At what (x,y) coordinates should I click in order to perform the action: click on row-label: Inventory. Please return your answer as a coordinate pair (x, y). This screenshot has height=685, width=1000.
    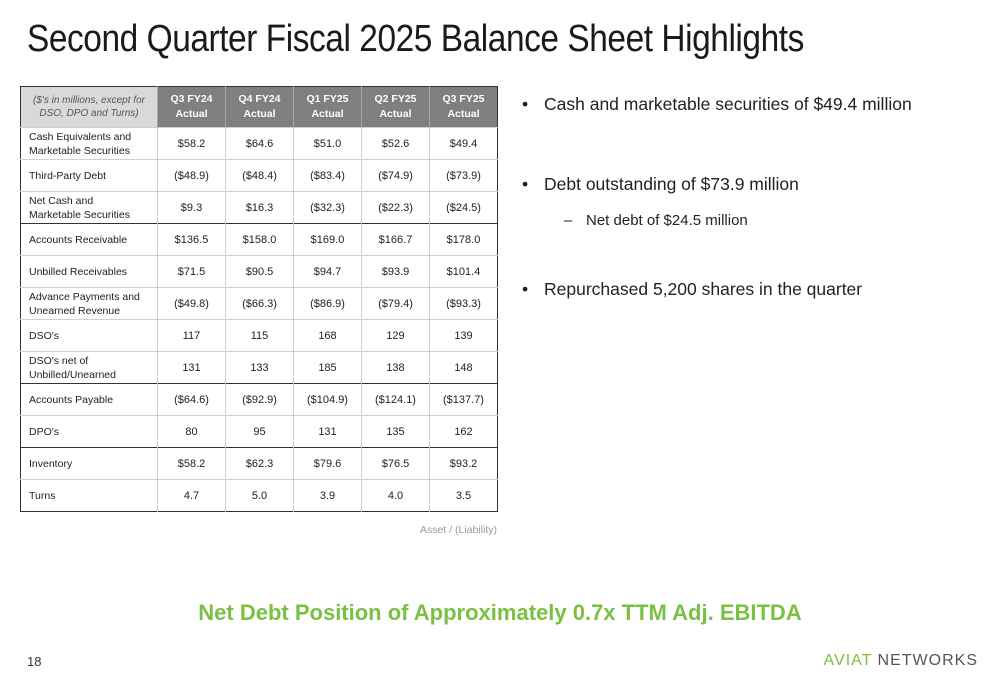
    Looking at the image, I should click on (89, 463).